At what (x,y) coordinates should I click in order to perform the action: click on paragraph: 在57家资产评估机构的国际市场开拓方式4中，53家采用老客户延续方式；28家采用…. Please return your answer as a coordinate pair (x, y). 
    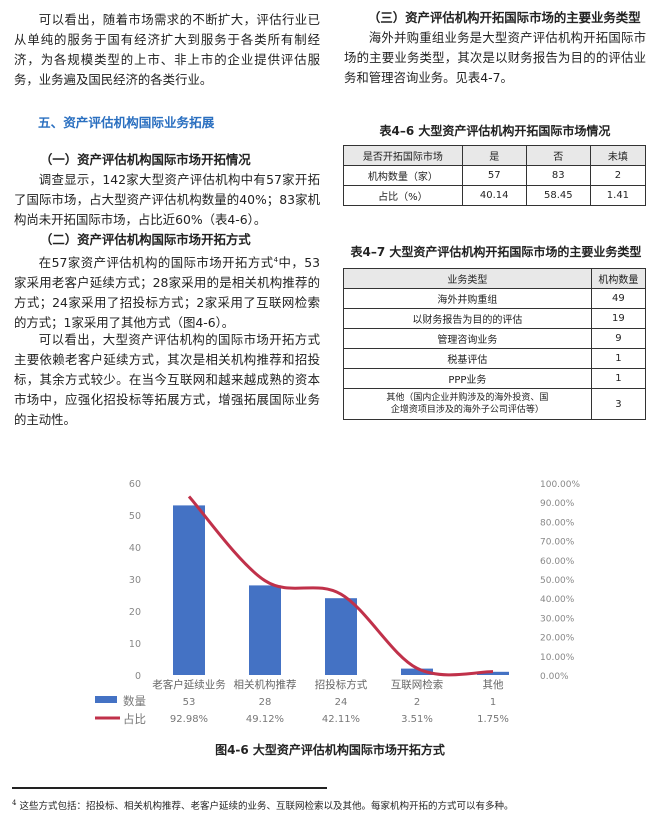
    Looking at the image, I should click on (167, 291).